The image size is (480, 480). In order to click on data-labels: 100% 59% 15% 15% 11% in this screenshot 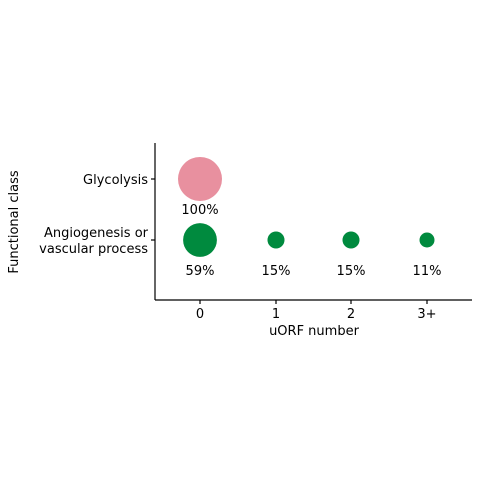, I will do `click(311, 241)`.